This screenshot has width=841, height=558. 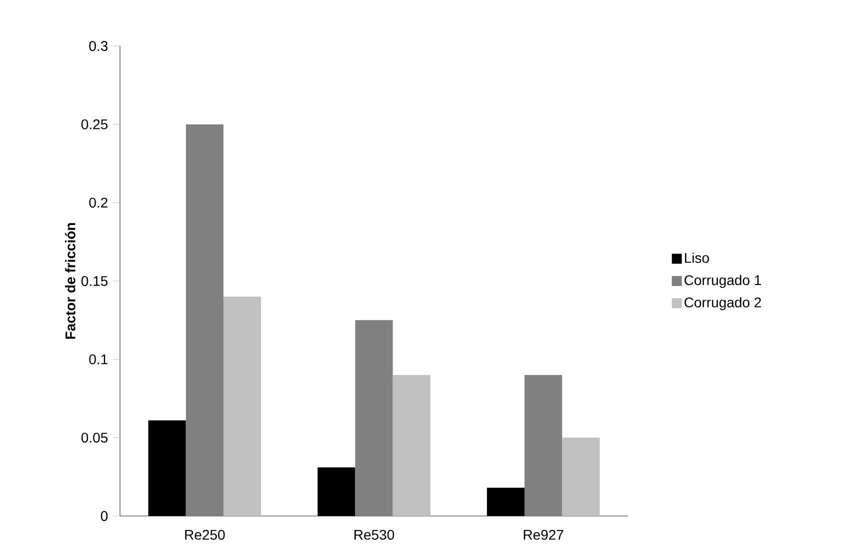 I want to click on y-axis-title: Factor de fricción, so click(x=70, y=281).